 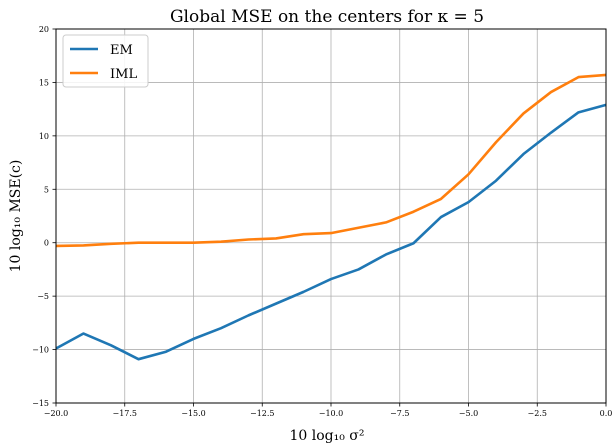 I want to click on x-tick-label: −17.5, so click(x=124, y=413).